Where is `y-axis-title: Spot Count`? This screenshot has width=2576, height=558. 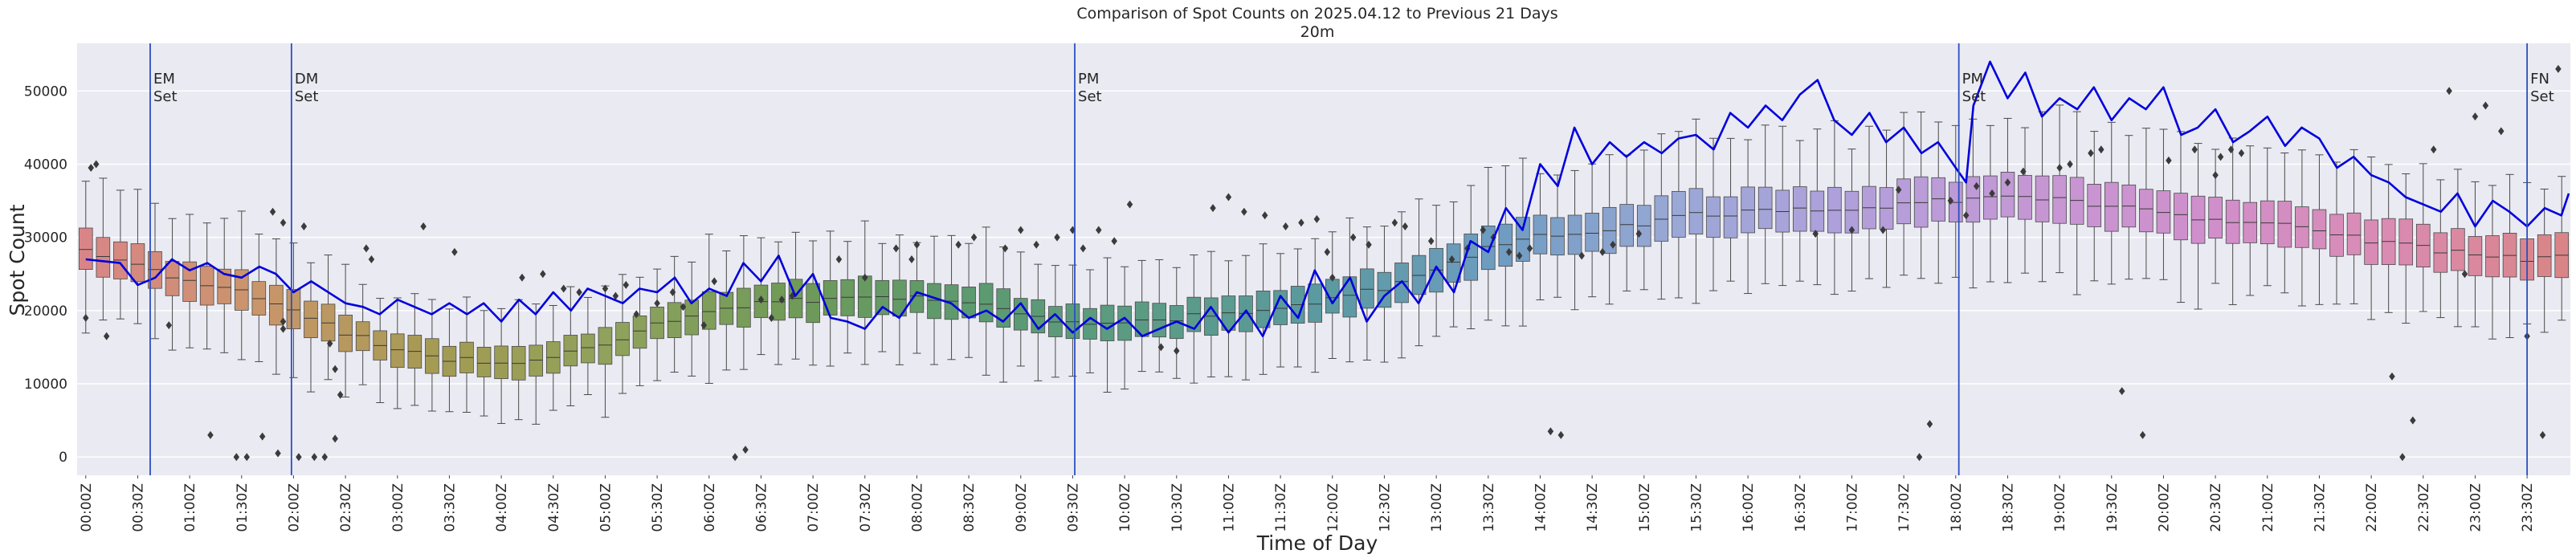
y-axis-title: Spot Count is located at coordinates (17, 260).